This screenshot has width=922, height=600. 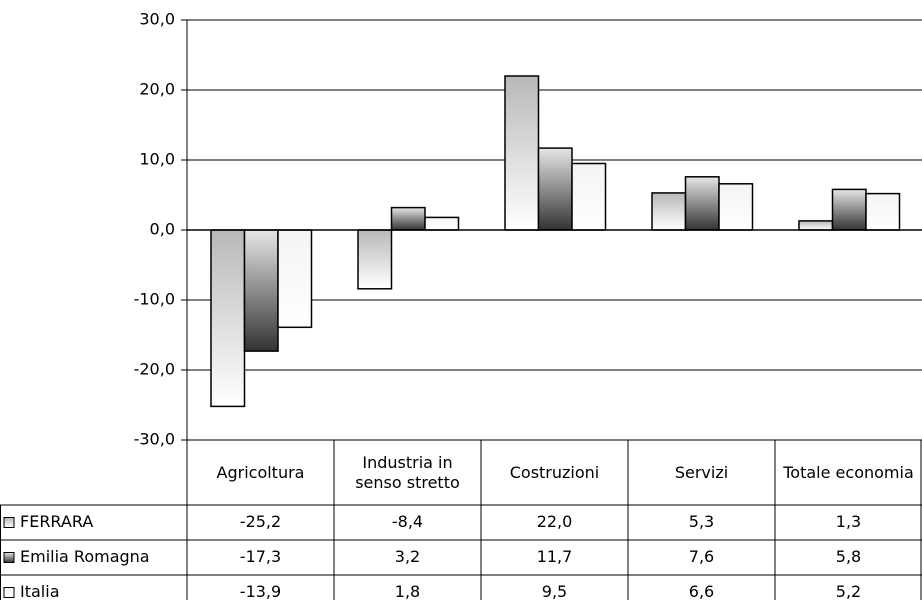 What do you see at coordinates (56, 521) in the screenshot?
I see `legend-label: FERRARA` at bounding box center [56, 521].